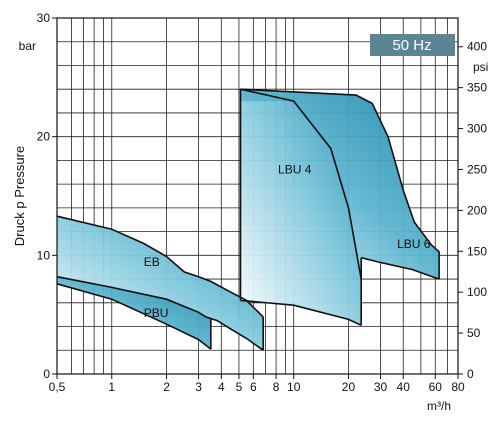 This screenshot has height=433, width=504. I want to click on y-right-tick-label: 200, so click(477, 210).